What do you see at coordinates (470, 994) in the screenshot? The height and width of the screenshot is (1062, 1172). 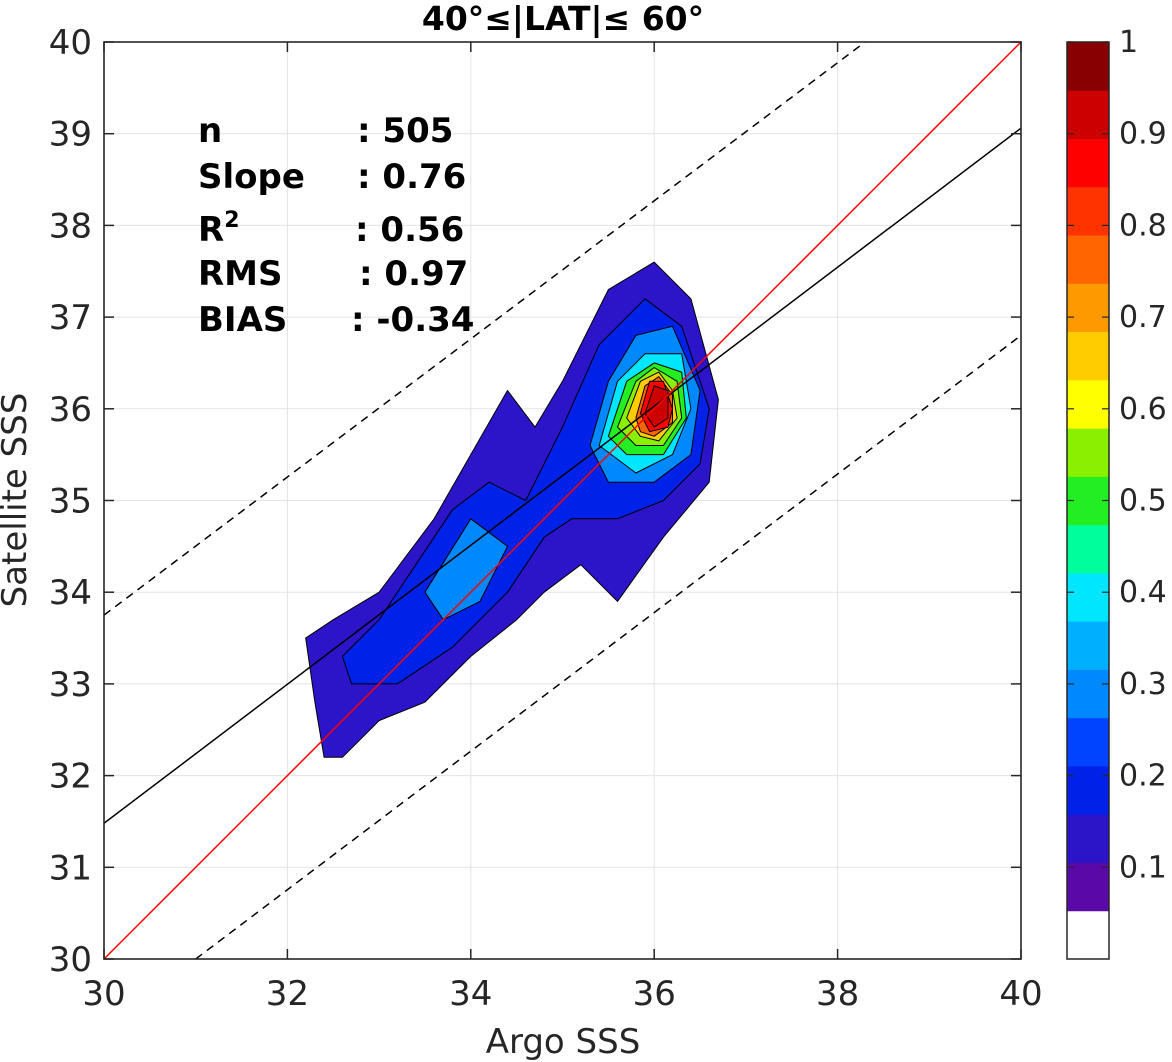 I see `x-tick-label: 34` at bounding box center [470, 994].